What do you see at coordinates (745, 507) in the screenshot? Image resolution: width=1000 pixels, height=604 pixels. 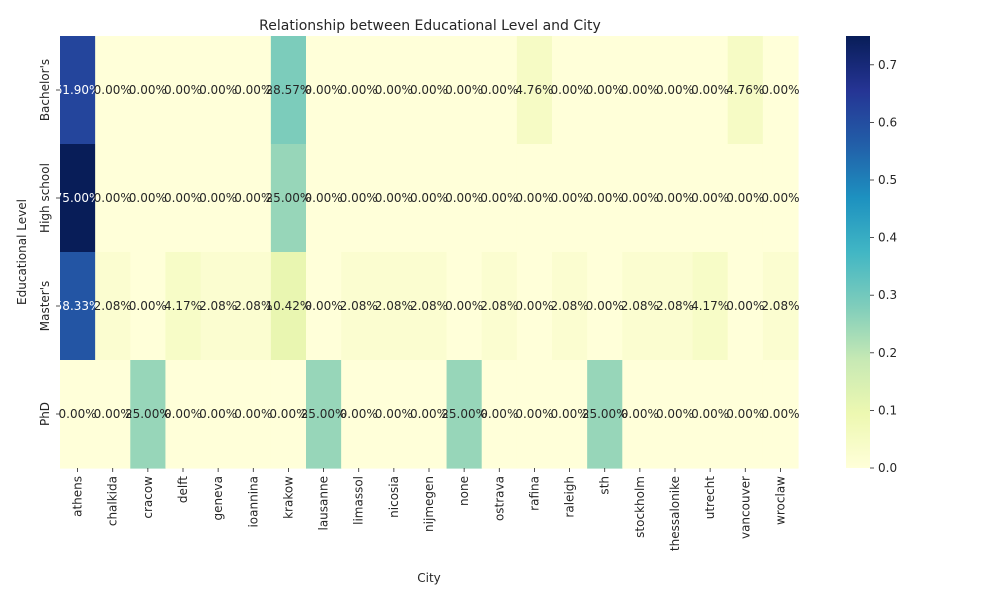 I see `x-tick-label: vancouver` at bounding box center [745, 507].